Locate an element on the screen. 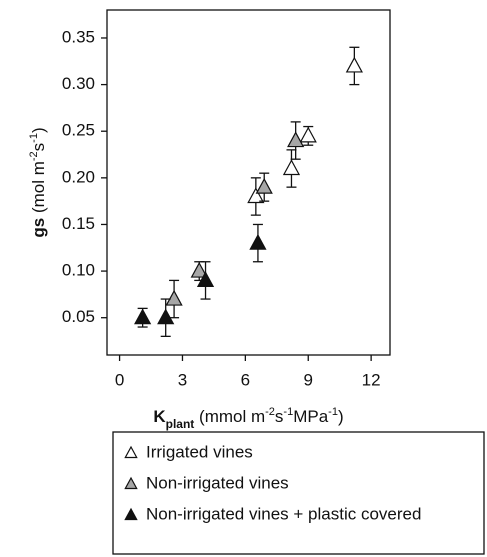 This screenshot has width=487, height=557. y-tick-label: 0.15 is located at coordinates (78, 223).